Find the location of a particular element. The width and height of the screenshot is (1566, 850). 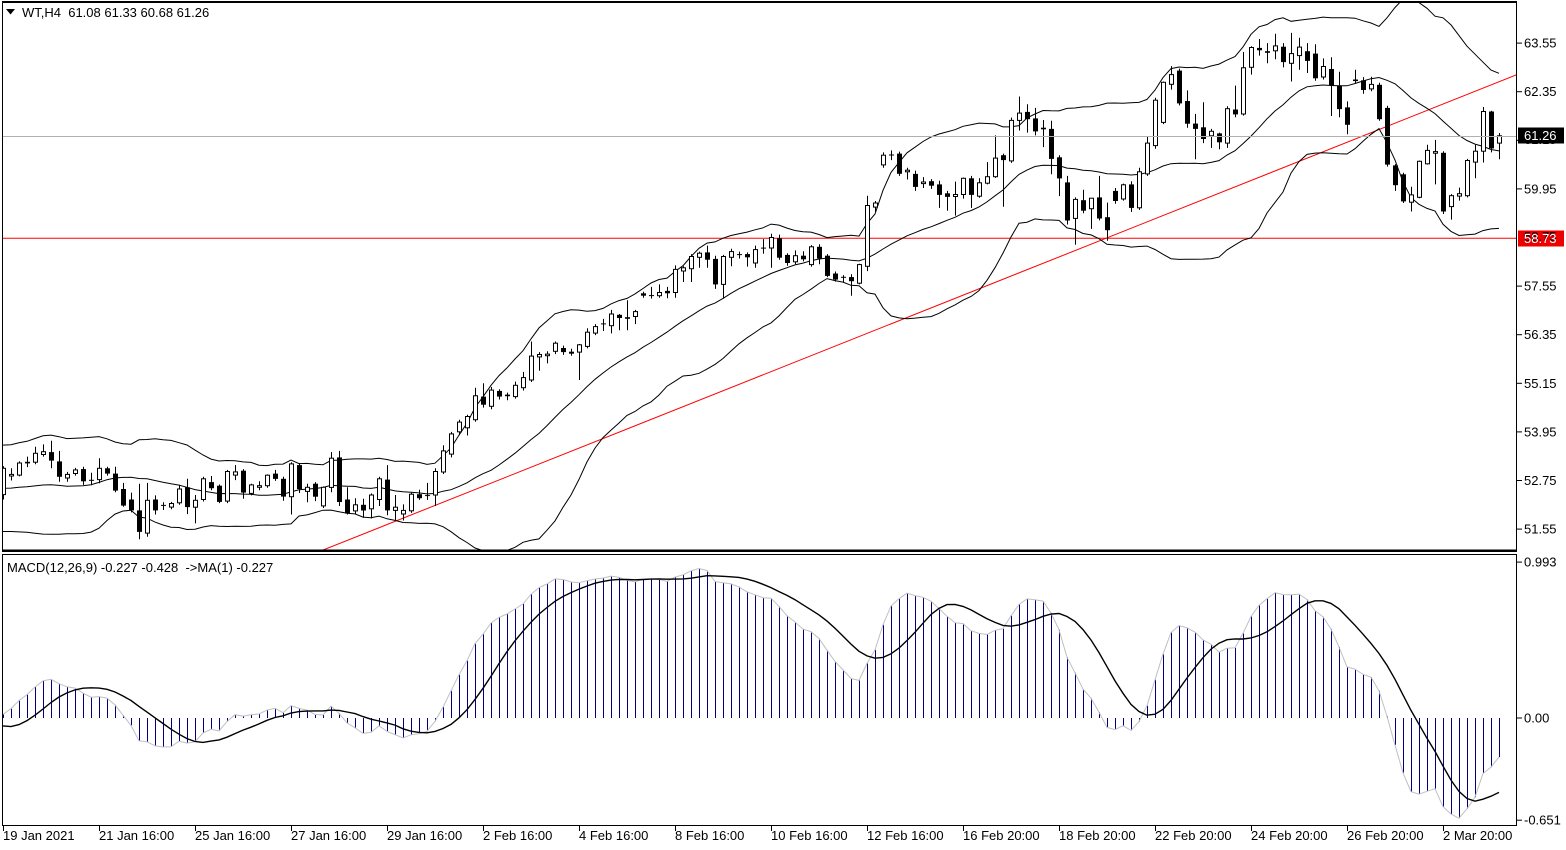

svg-text: 21 Jan 16:00 is located at coordinates (136, 835).